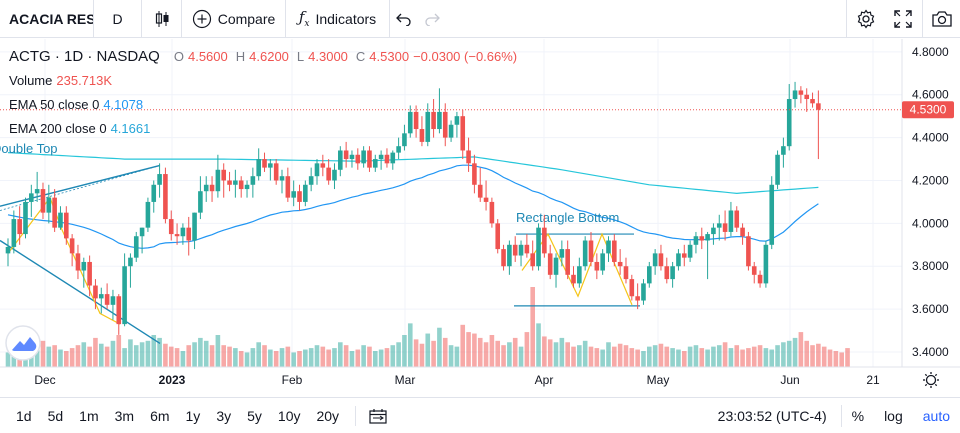  What do you see at coordinates (55, 415) in the screenshot?
I see `range-5d: 5d` at bounding box center [55, 415].